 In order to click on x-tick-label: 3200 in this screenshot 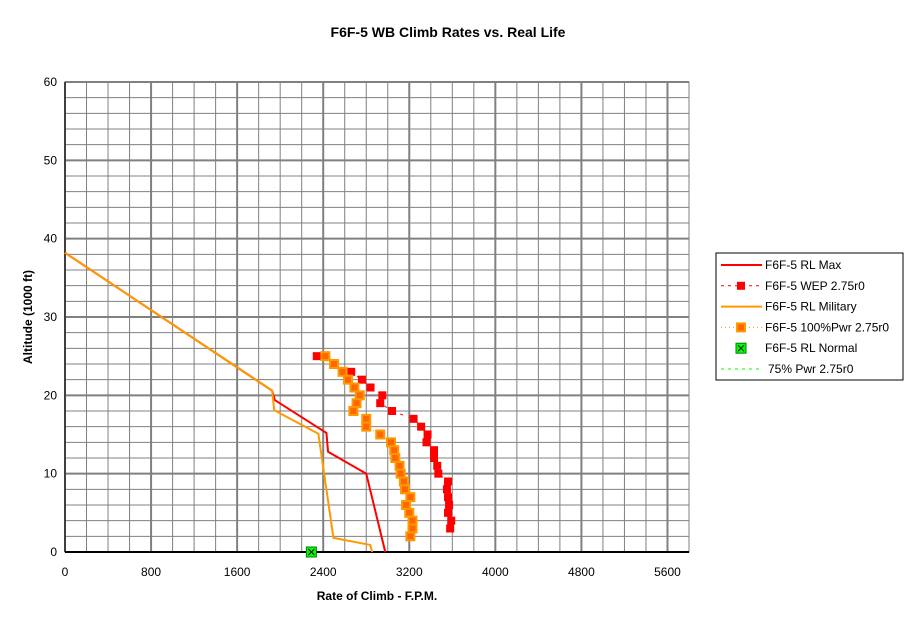, I will do `click(409, 572)`.